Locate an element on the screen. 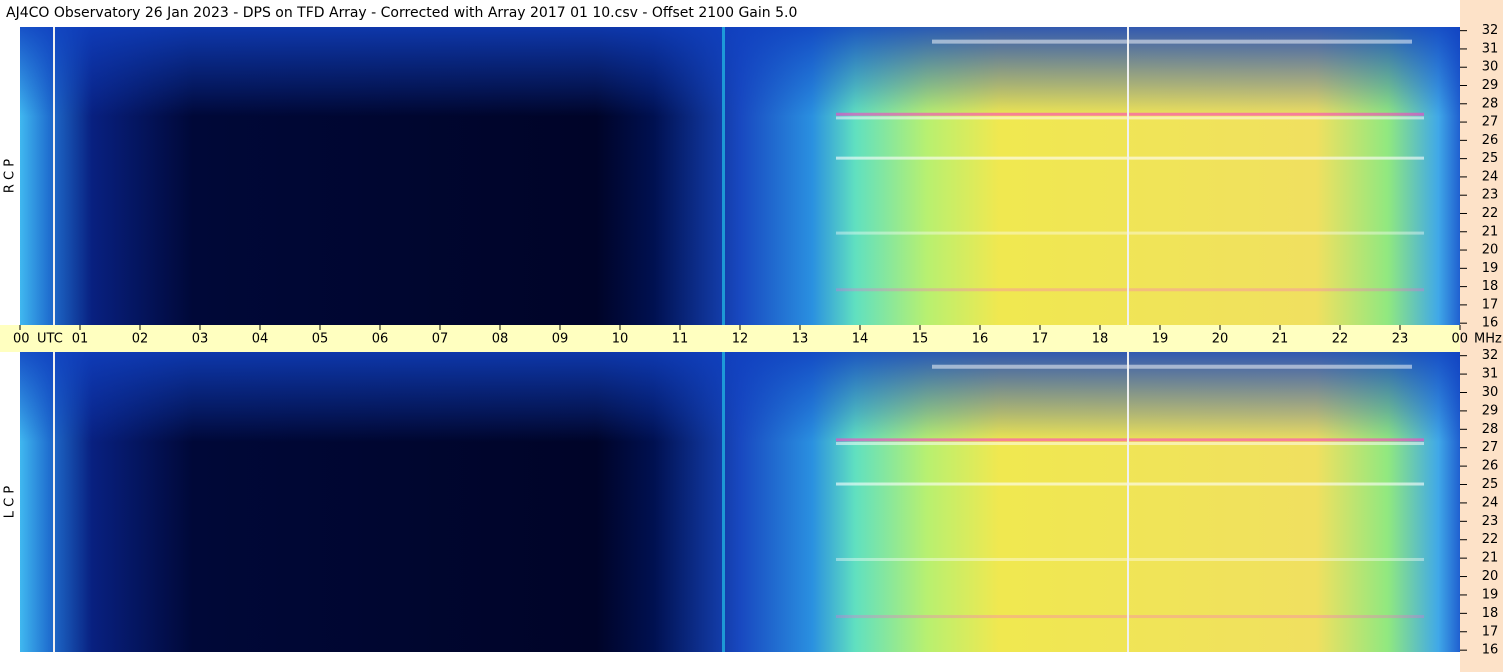  time-band is located at coordinates (730, 338).